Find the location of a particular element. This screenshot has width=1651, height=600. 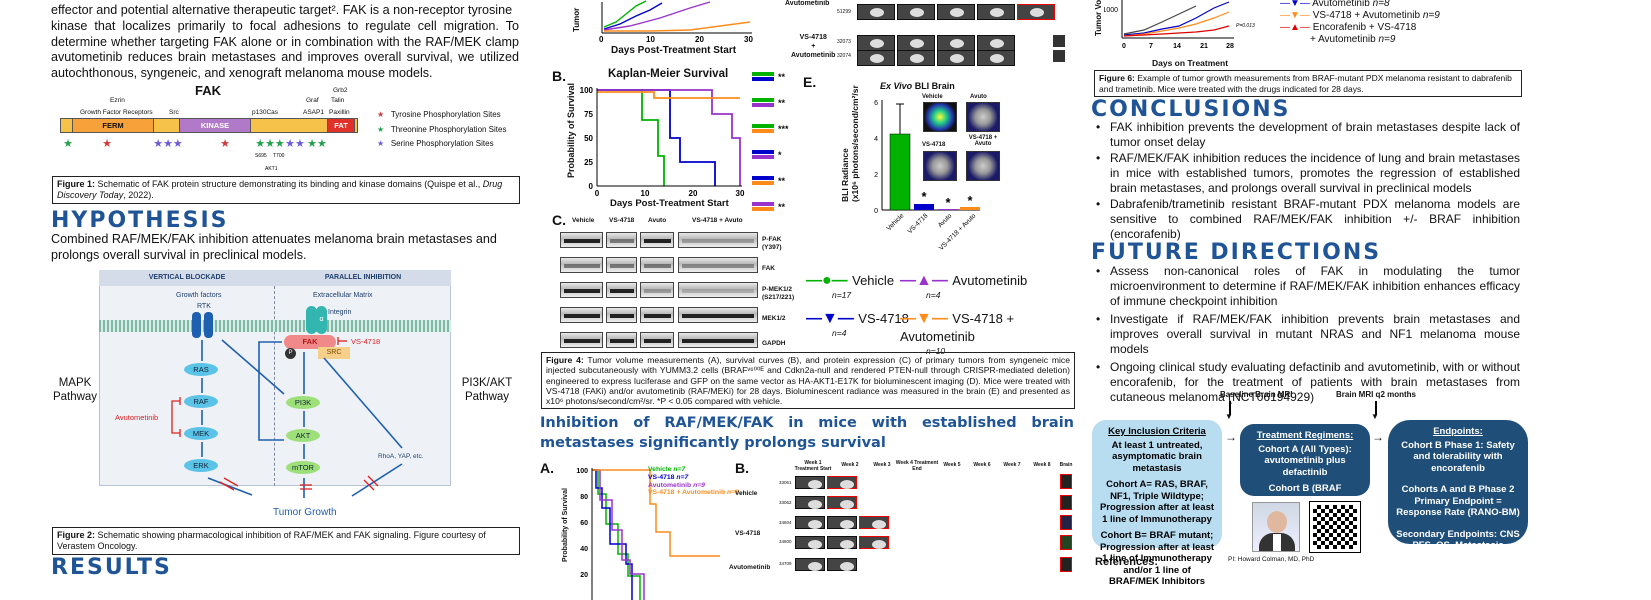

legend-vehicle: —●— Vehicle n=17 is located at coordinates (850, 286).